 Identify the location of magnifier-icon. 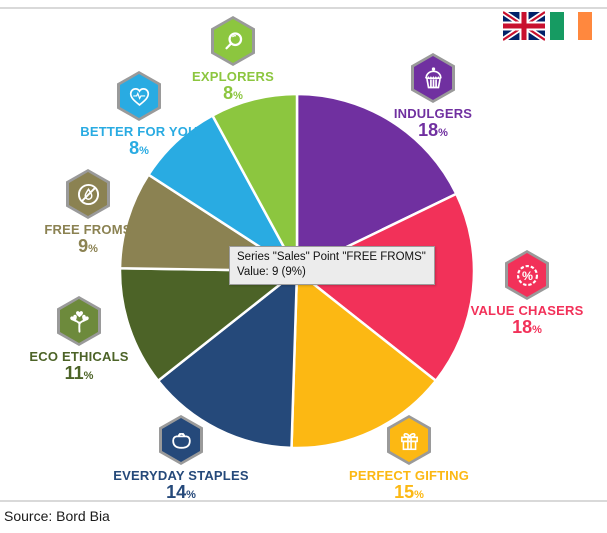
(233, 40).